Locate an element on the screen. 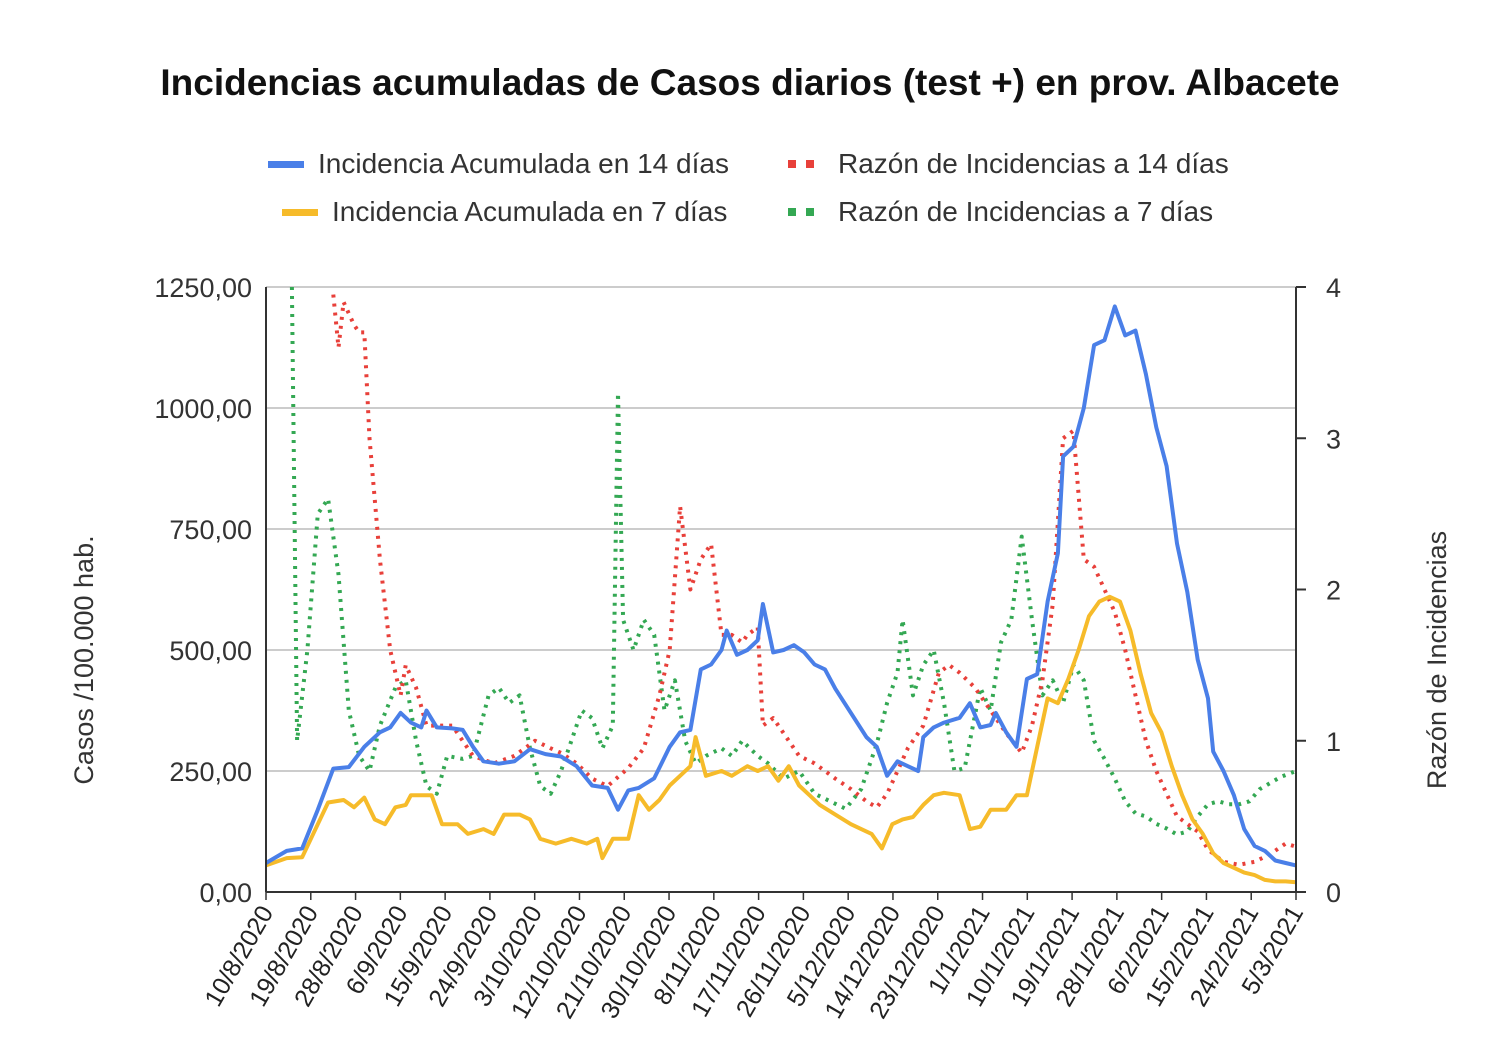 This screenshot has height=1063, width=1500. legend-swatch-ri14 is located at coordinates (806, 164).